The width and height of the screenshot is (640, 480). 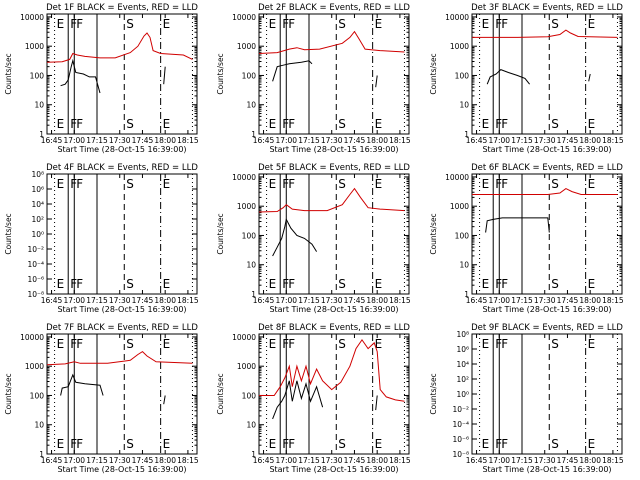 What do you see at coordinates (547, 8) in the screenshot?
I see `panel-title: Det 3F BLACK = Events, RED = LLD` at bounding box center [547, 8].